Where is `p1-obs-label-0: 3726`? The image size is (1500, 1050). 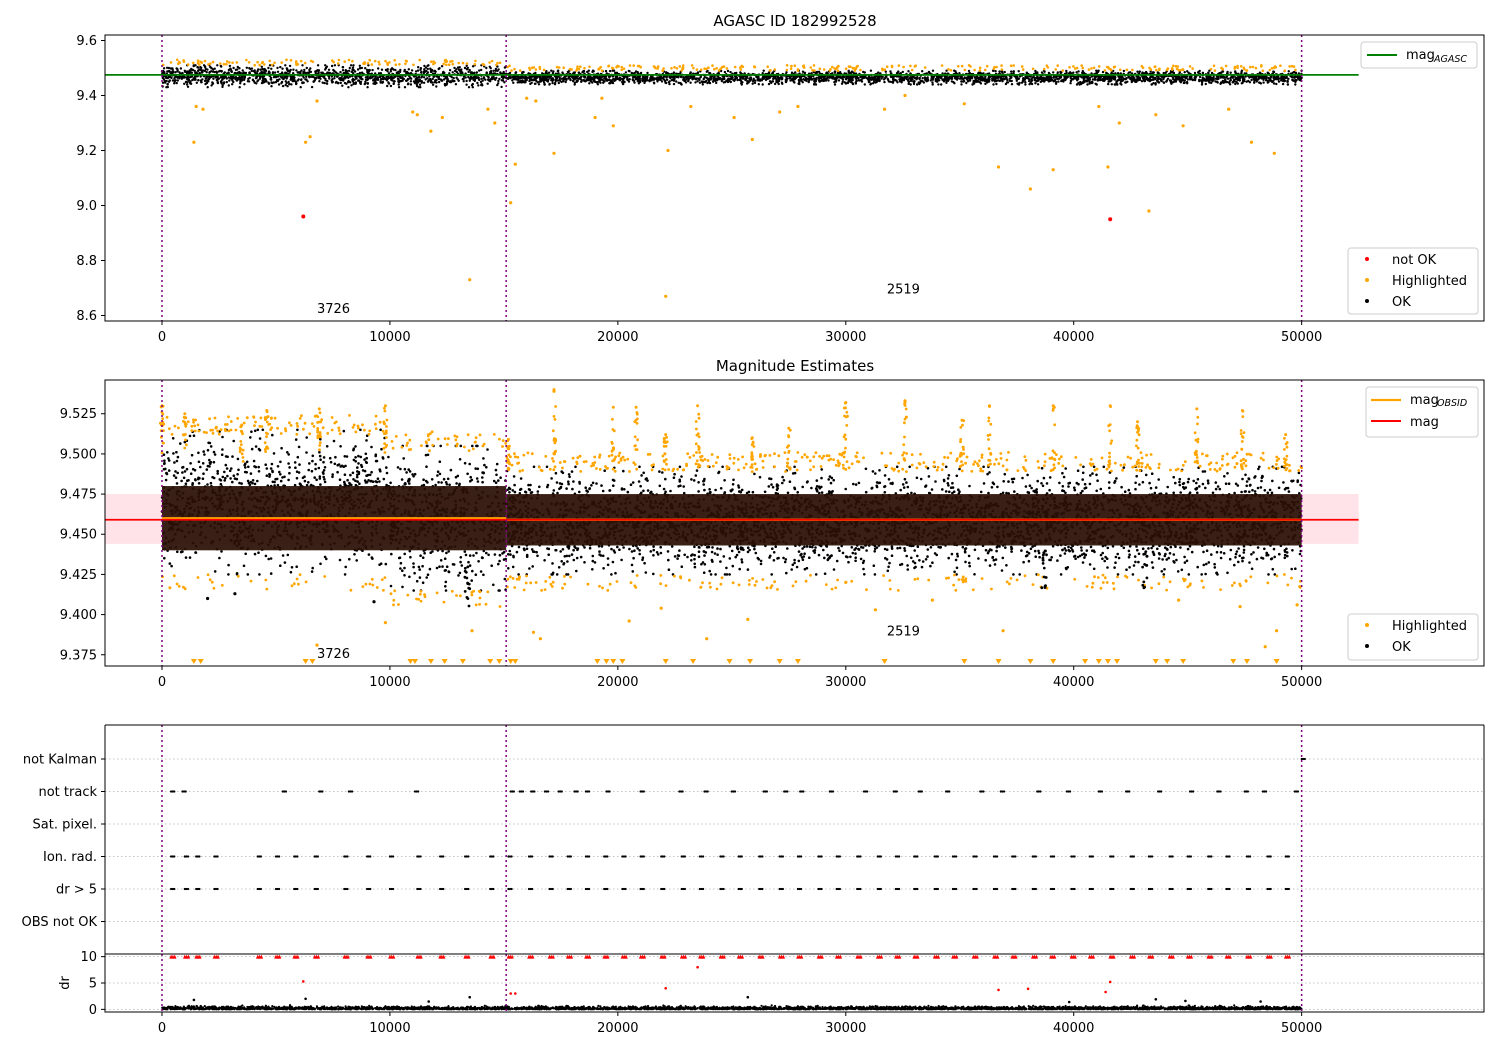 p1-obs-label-0: 3726 is located at coordinates (333, 309).